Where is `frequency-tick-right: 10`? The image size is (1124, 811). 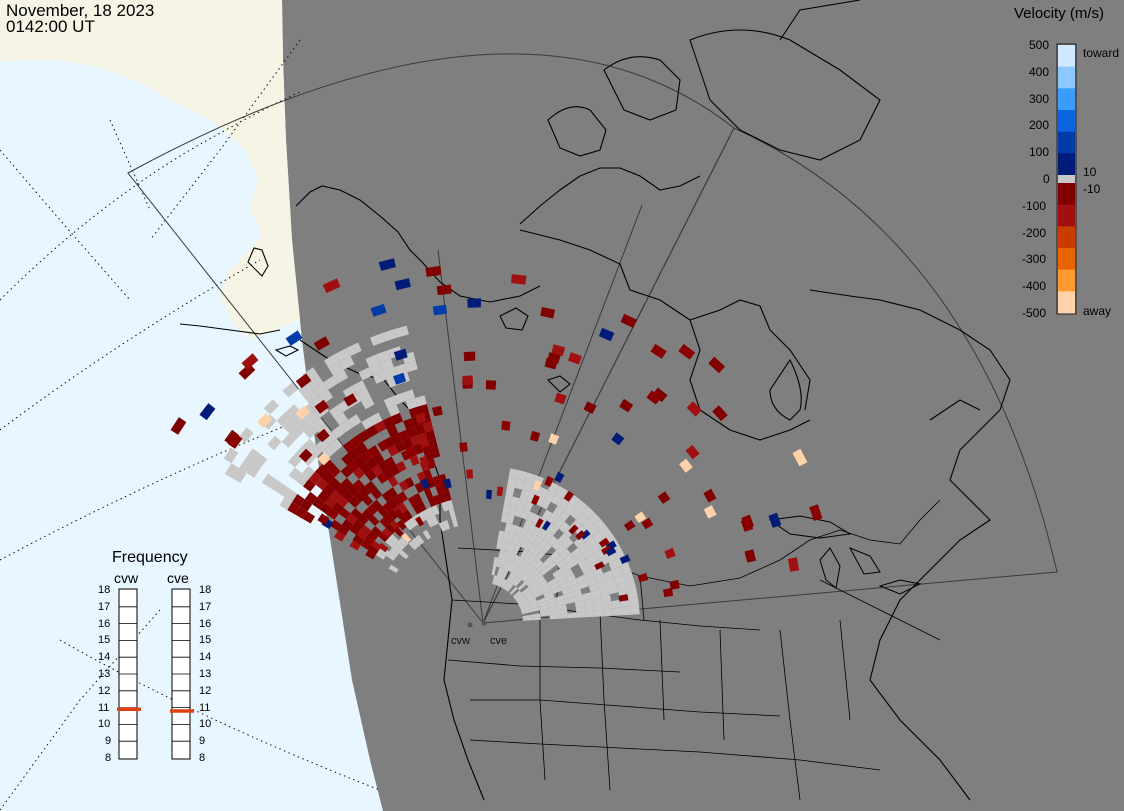
frequency-tick-right: 10 is located at coordinates (205, 724).